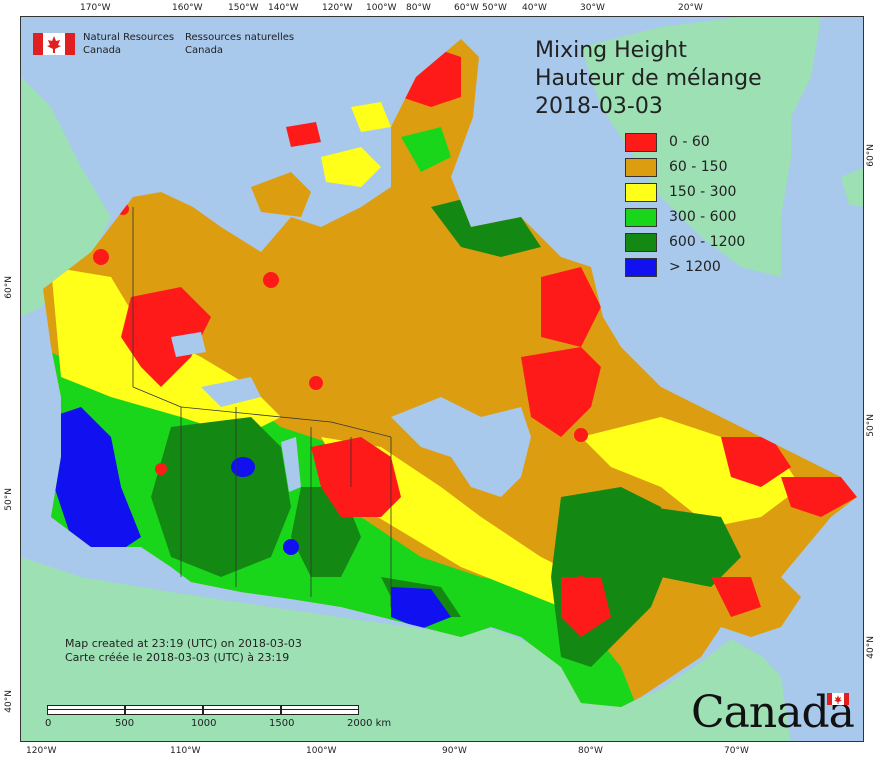 Image resolution: width=880 pixels, height=760 pixels. What do you see at coordinates (9, 287) in the screenshot?
I see `graticule-label-left: 60°N` at bounding box center [9, 287].